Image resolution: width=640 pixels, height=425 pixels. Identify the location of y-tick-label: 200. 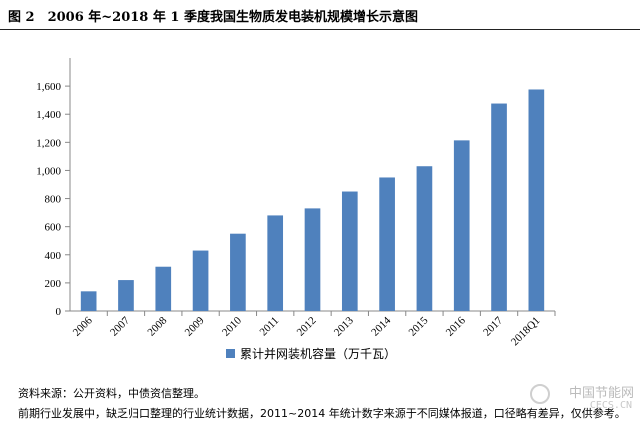
(53, 284).